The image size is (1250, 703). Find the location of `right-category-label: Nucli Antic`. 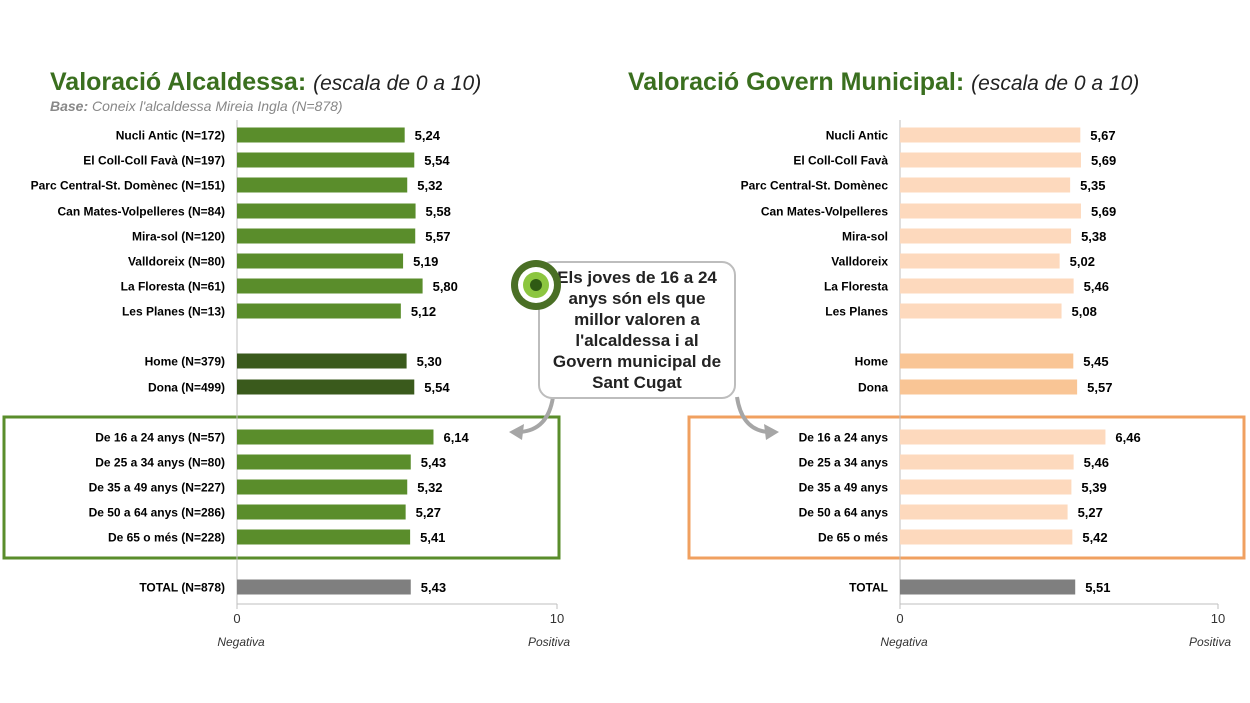

right-category-label: Nucli Antic is located at coordinates (857, 136).